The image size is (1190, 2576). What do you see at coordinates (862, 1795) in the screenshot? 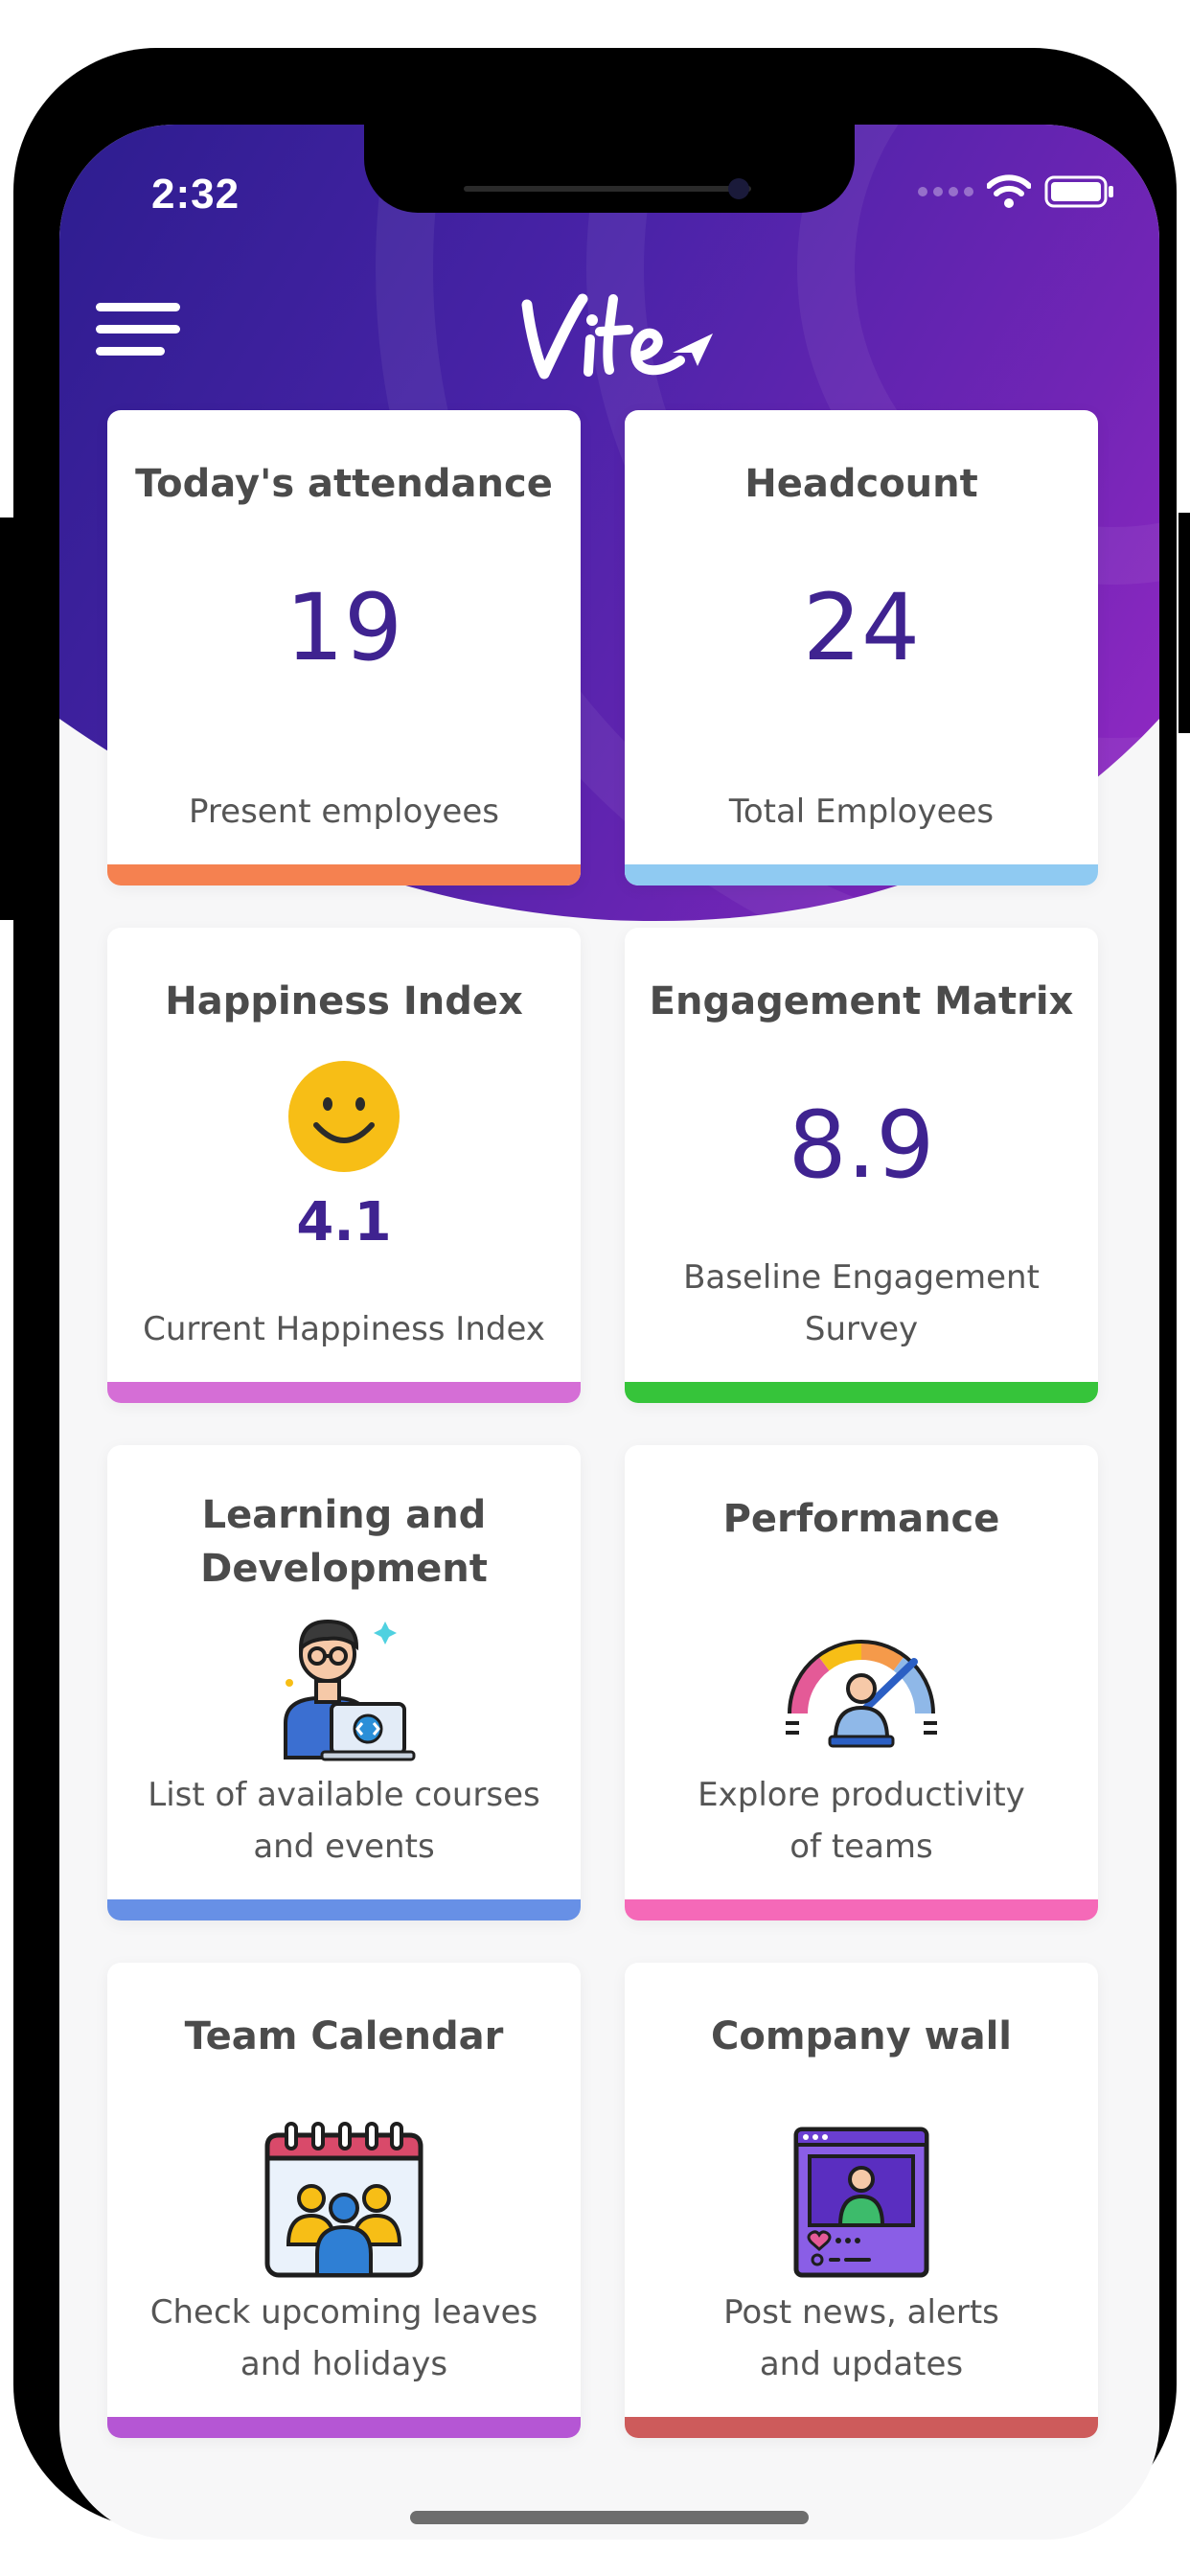
I see `card-subtitle-line1: Explore productivity` at bounding box center [862, 1795].